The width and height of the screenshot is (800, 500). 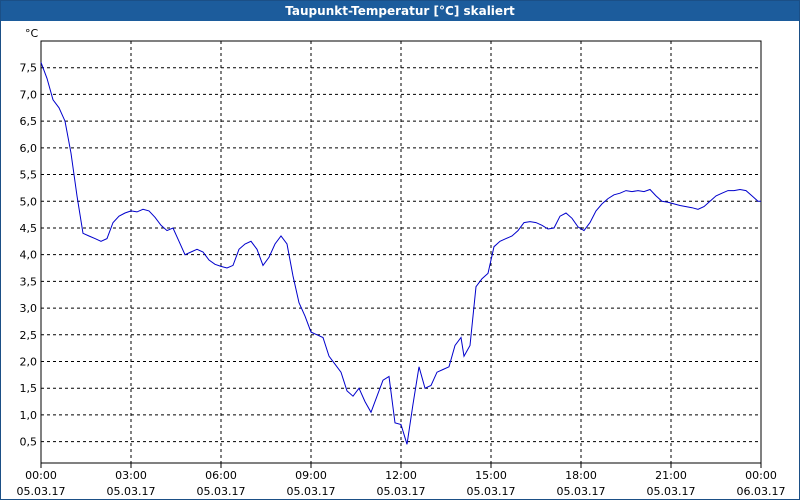 What do you see at coordinates (29, 281) in the screenshot?
I see `y-tick-label: 3,5` at bounding box center [29, 281].